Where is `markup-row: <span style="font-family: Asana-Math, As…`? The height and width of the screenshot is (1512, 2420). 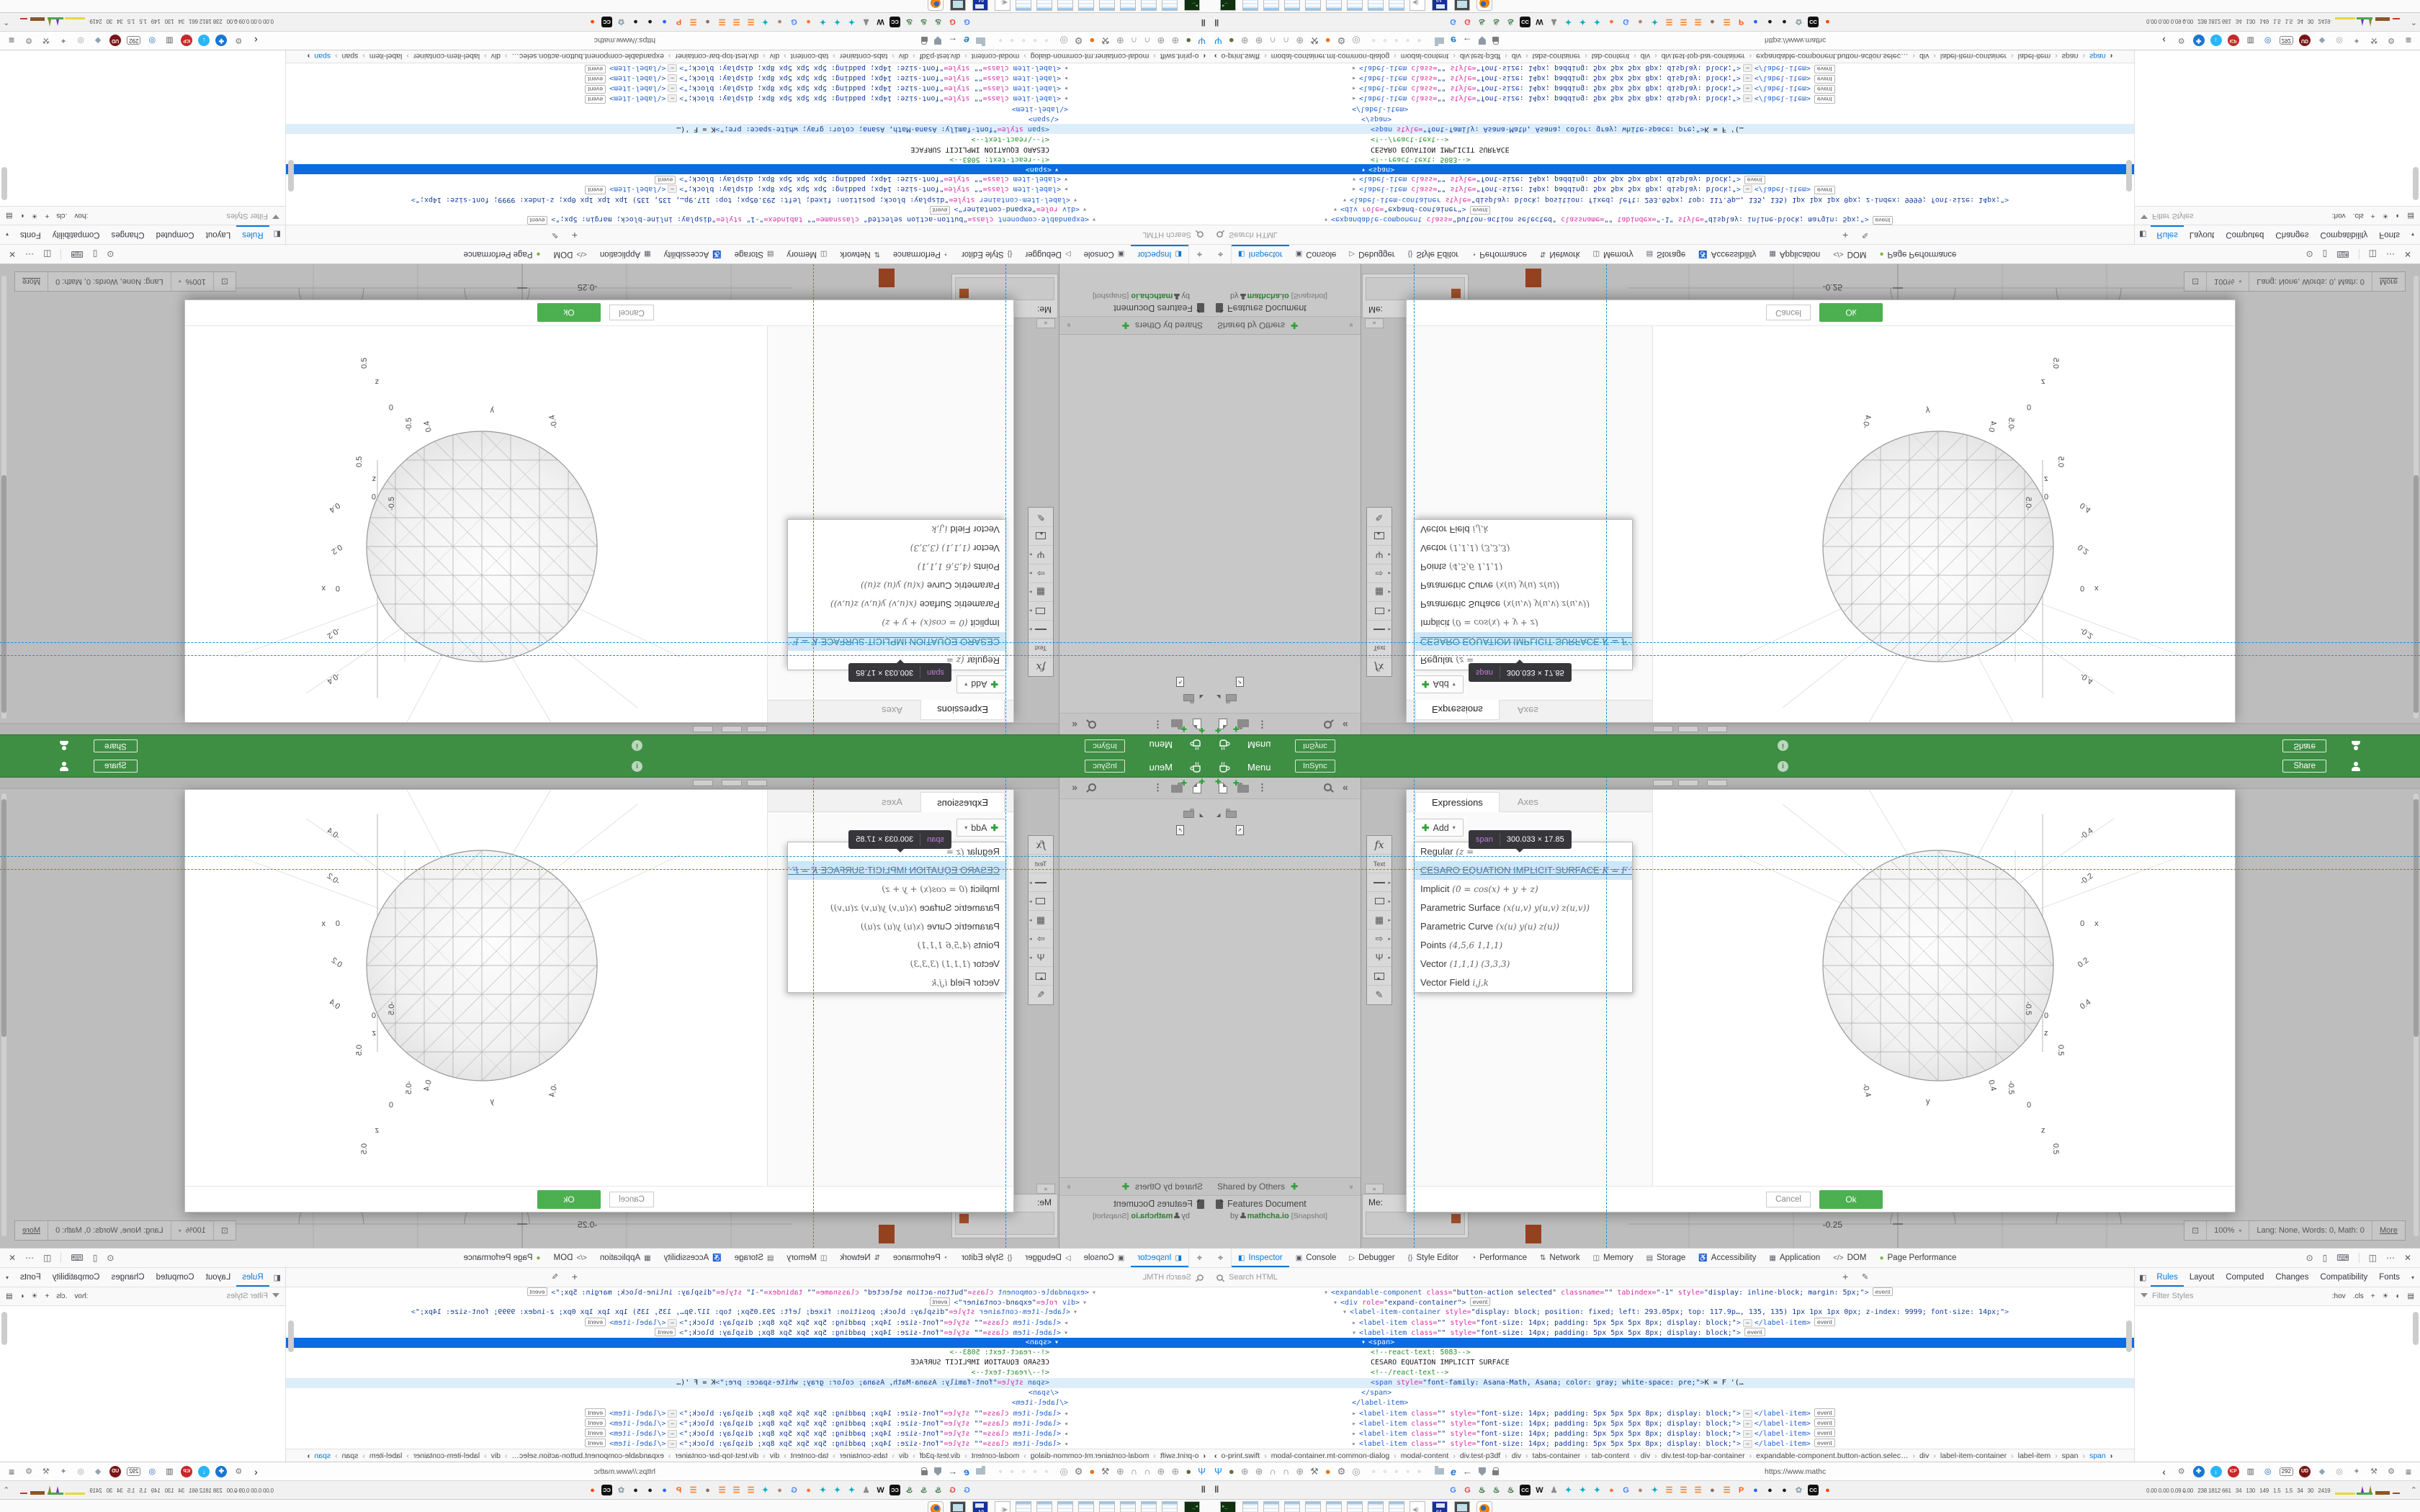 markup-row: <span style="font-family: Asana-Math, As… is located at coordinates (1672, 1383).